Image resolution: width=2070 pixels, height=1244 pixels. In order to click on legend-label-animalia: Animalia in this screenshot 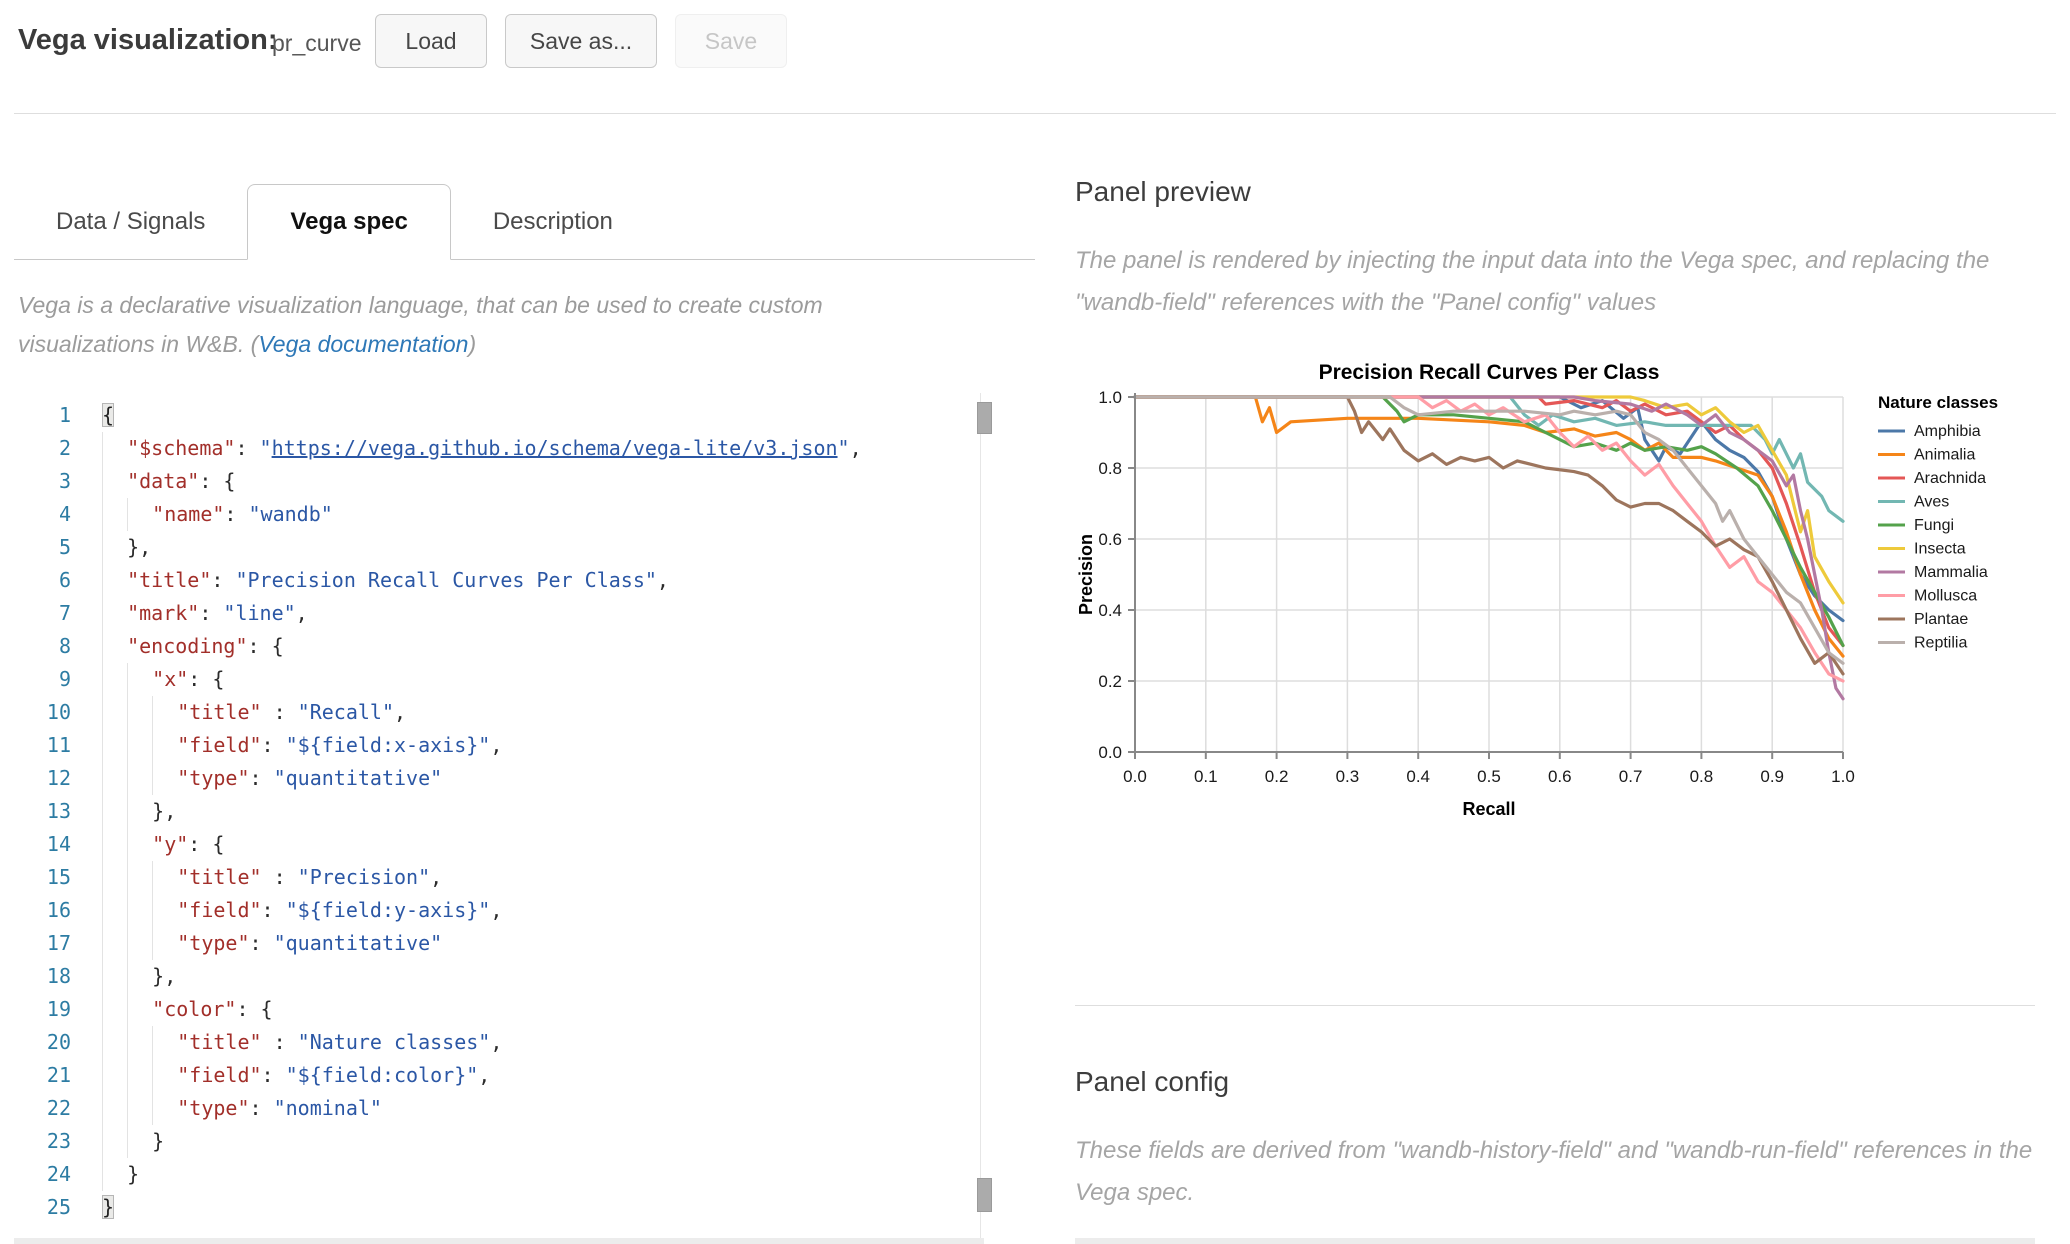, I will do `click(1944, 455)`.